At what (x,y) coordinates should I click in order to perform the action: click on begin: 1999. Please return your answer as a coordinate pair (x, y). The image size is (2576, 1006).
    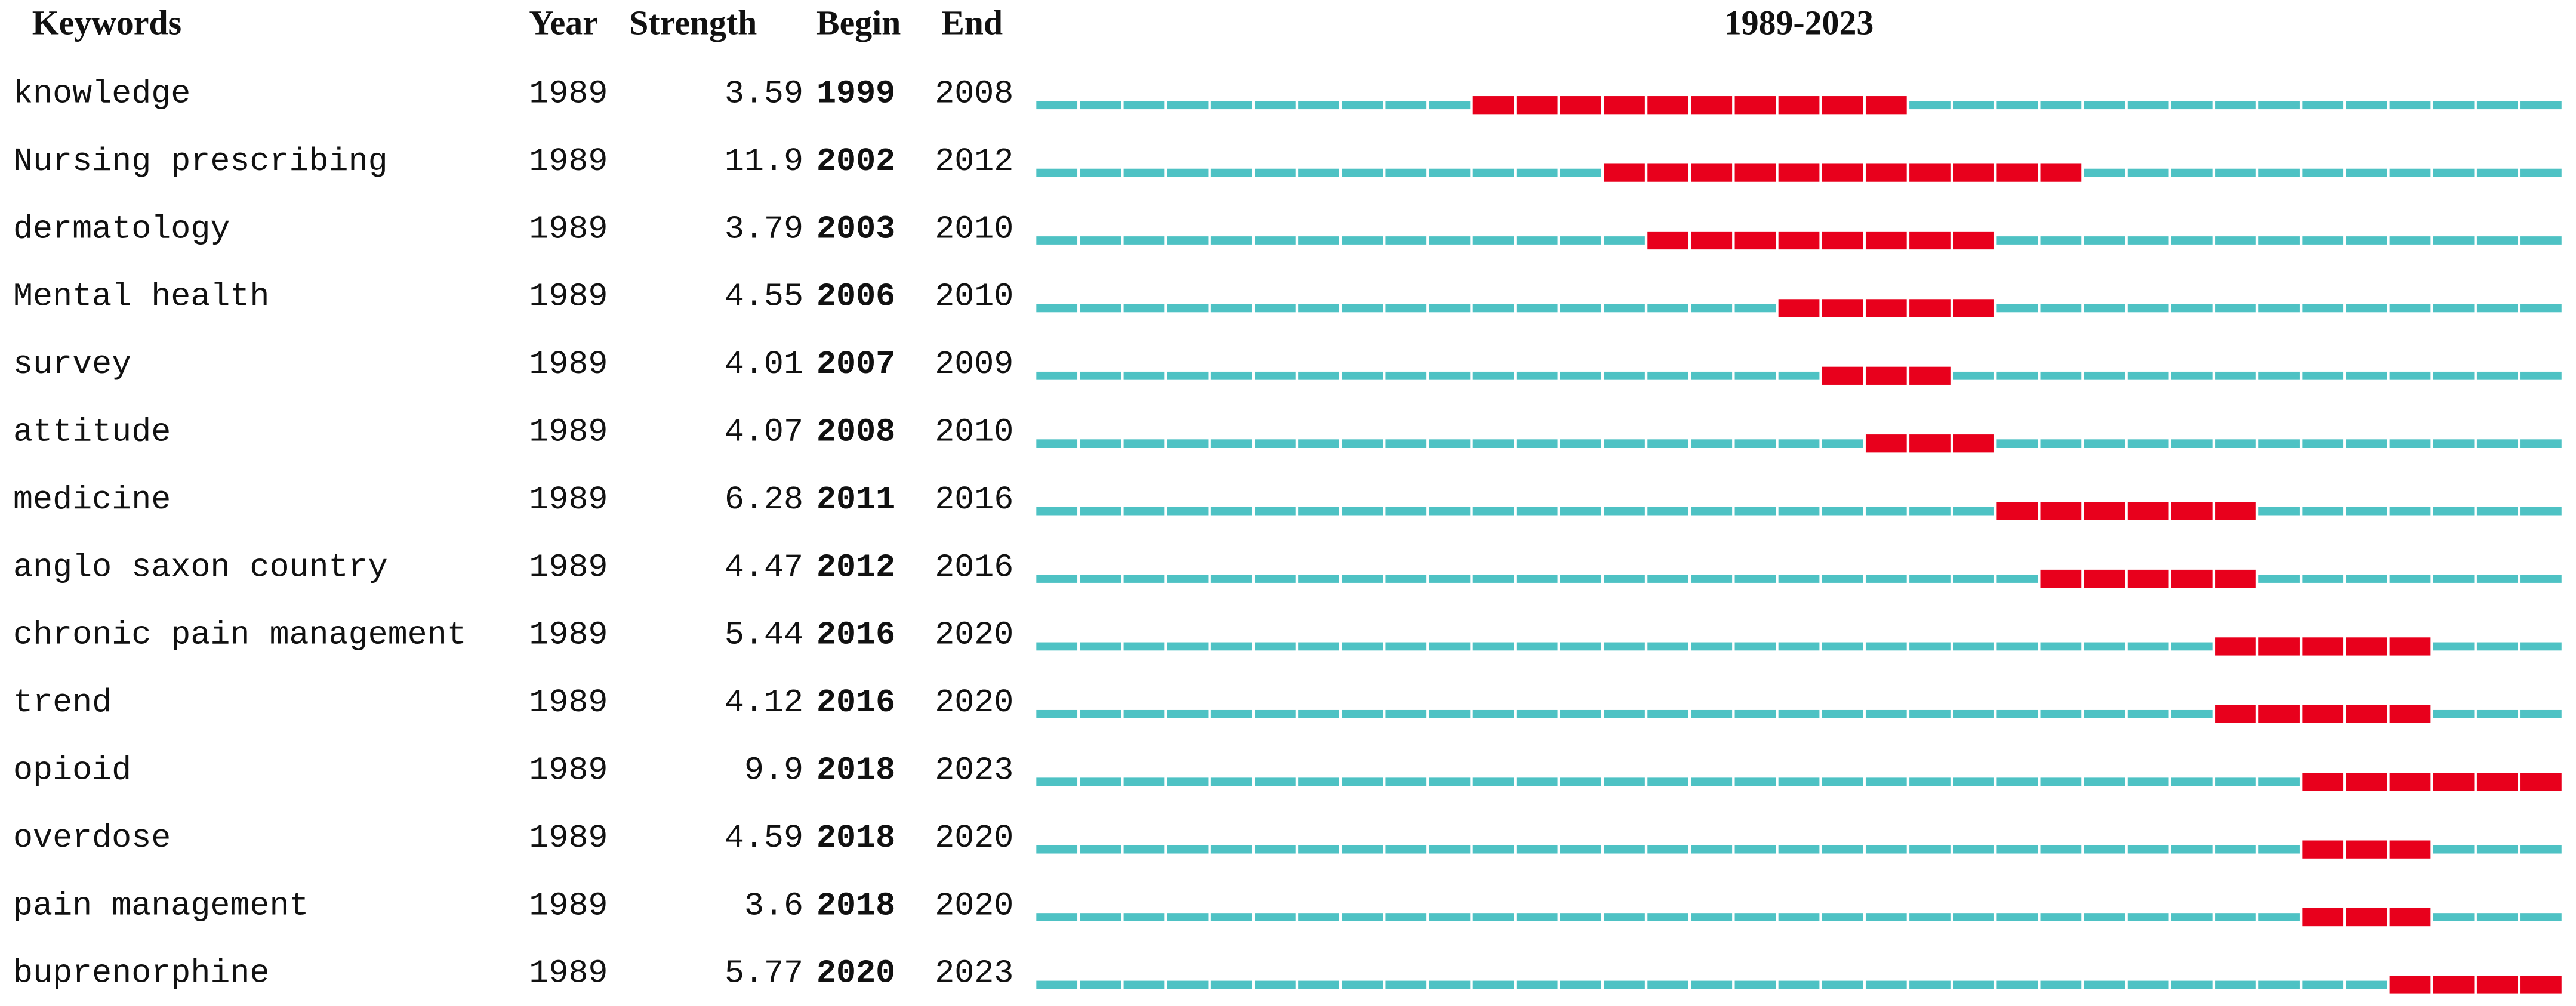
    Looking at the image, I should click on (855, 93).